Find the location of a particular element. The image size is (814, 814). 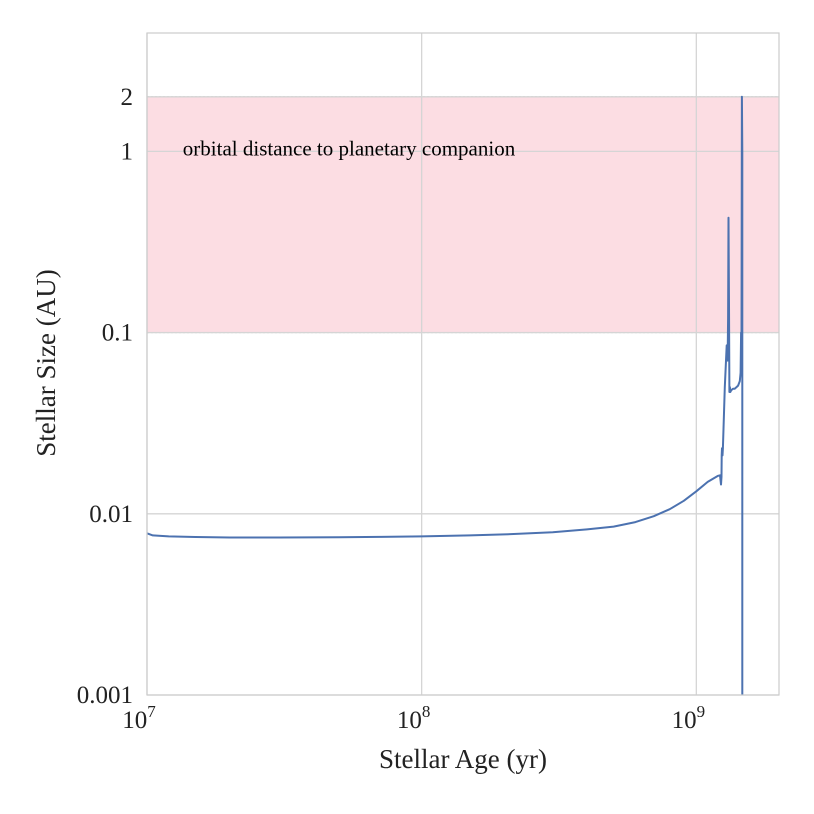

x-axis-title: Stellar Age (yr) is located at coordinates (463, 759).